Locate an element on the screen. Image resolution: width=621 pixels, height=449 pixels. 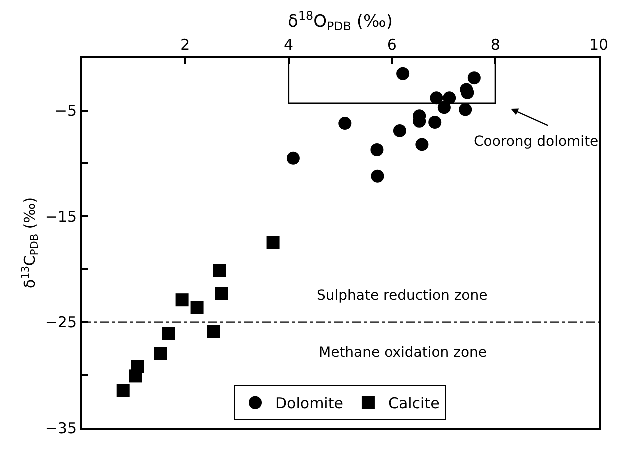
x-tick-label: 4 is located at coordinates (289, 45).